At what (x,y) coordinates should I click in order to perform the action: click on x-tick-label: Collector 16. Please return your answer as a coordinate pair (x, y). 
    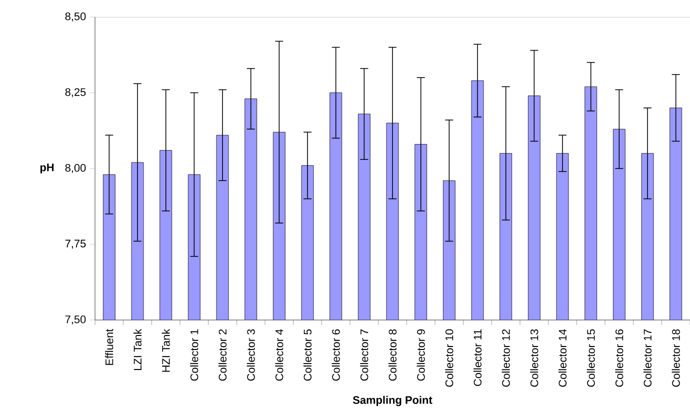
    Looking at the image, I should click on (619, 358).